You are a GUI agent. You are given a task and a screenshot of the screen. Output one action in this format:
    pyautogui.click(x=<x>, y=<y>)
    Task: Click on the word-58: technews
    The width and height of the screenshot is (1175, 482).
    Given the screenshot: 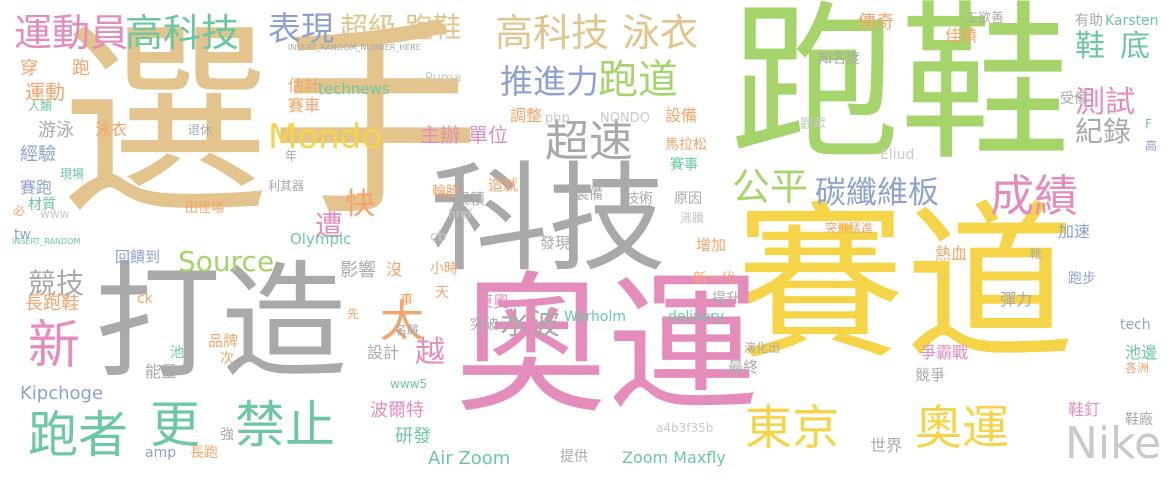 What is the action you would take?
    pyautogui.click(x=354, y=89)
    